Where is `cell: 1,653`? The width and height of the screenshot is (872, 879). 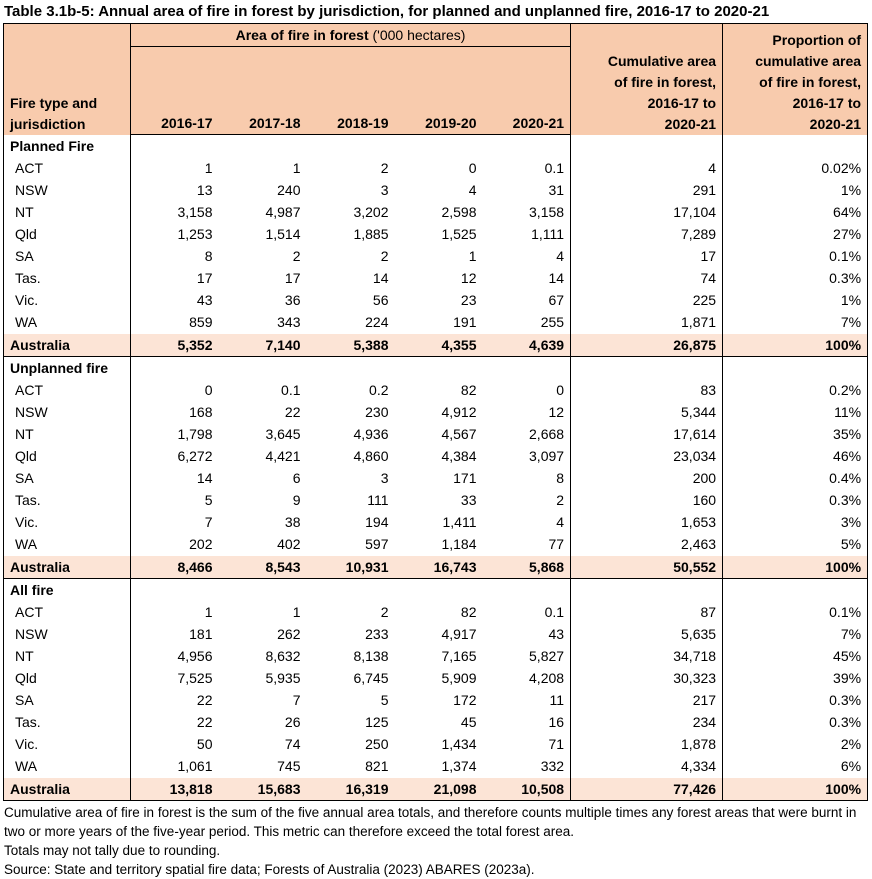 cell: 1,653 is located at coordinates (647, 522).